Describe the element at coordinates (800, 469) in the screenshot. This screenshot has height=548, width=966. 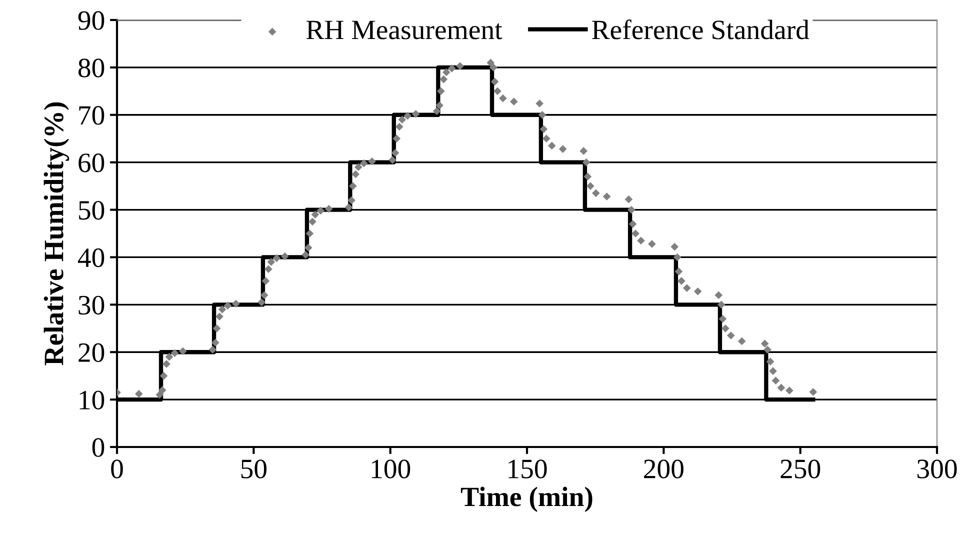
I see `x-tick-label: 250` at that location.